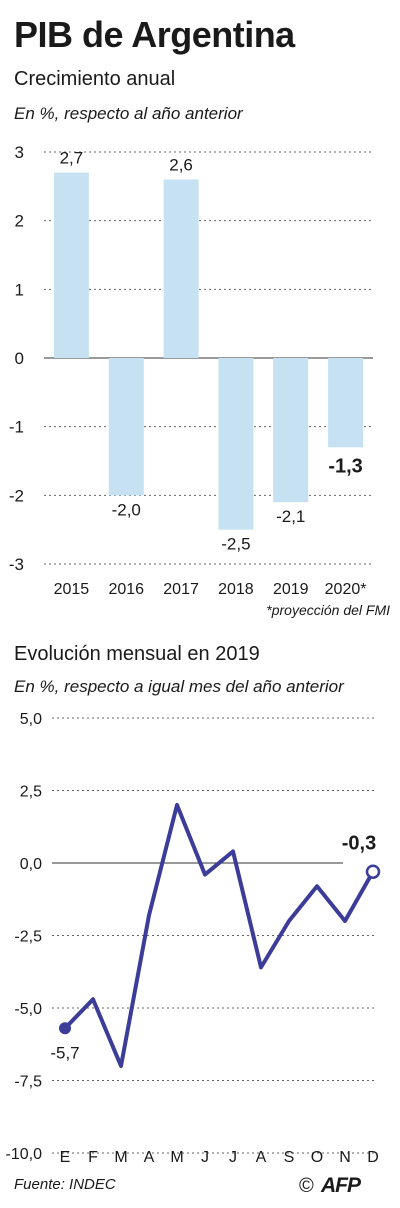  What do you see at coordinates (306, 1185) in the screenshot?
I see `copyright-symbol: ©` at bounding box center [306, 1185].